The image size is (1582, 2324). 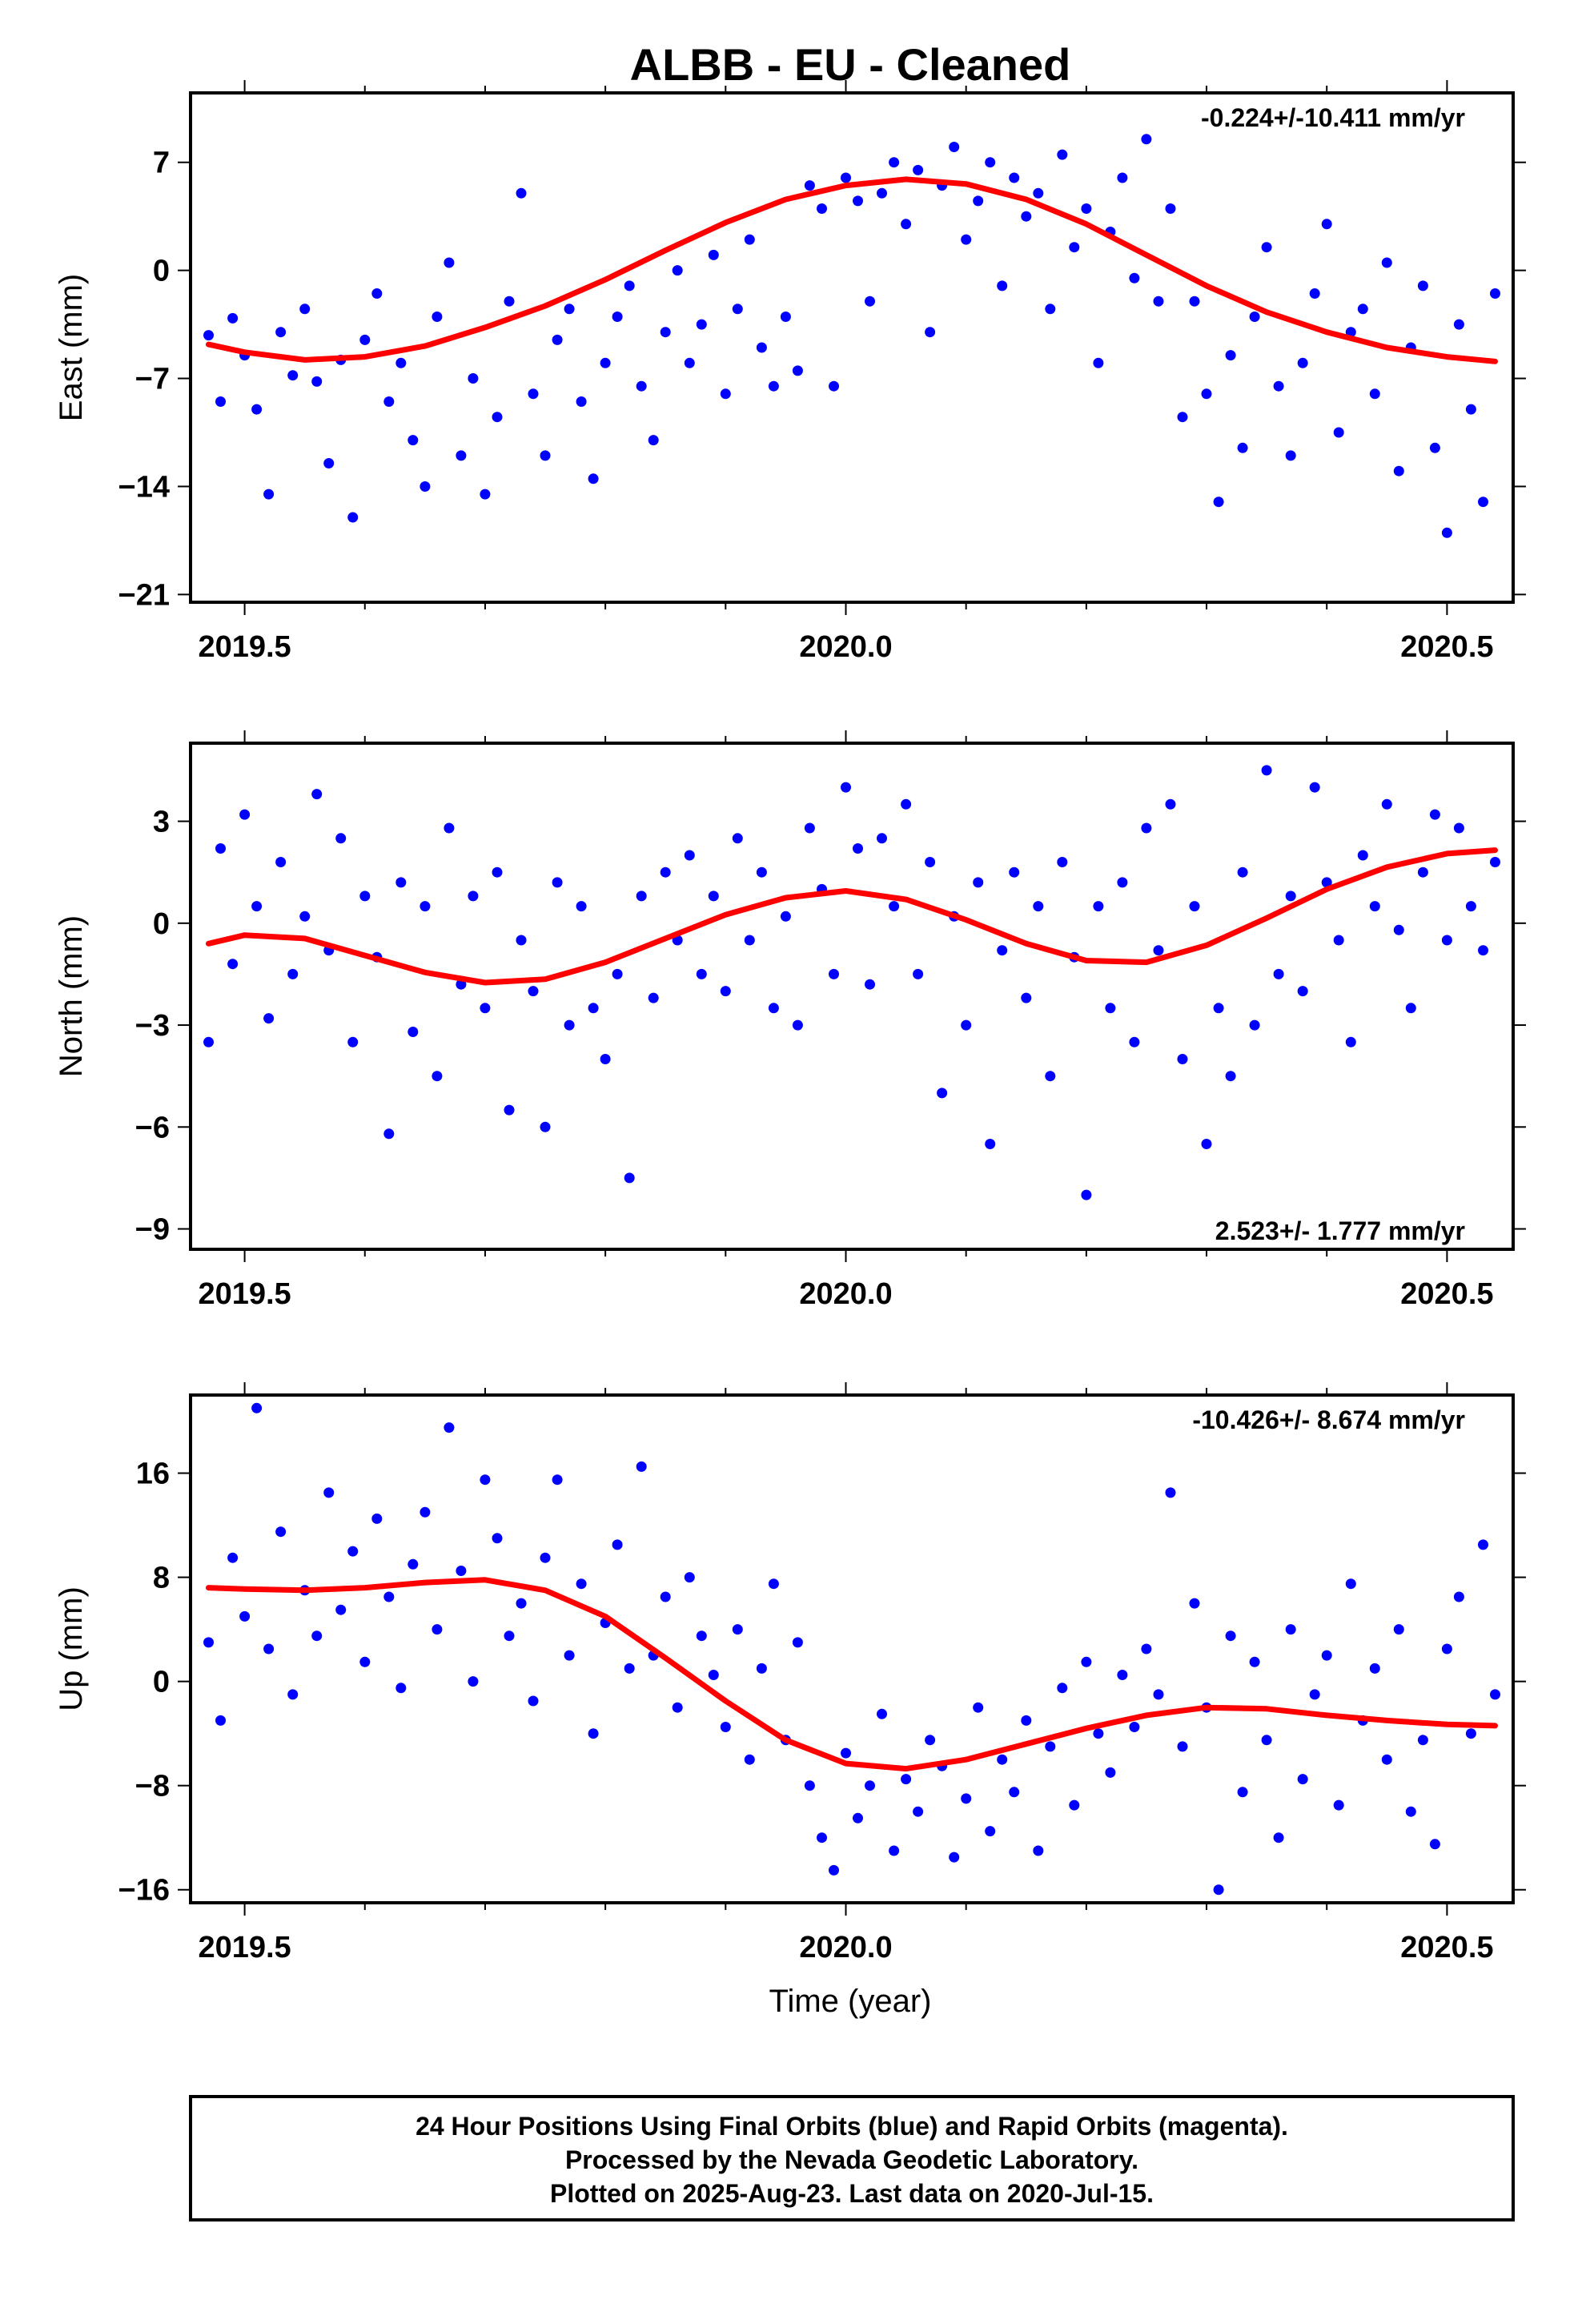 I want to click on rate-label: -0.224+/-10.411 mm/yr, so click(x=1333, y=118).